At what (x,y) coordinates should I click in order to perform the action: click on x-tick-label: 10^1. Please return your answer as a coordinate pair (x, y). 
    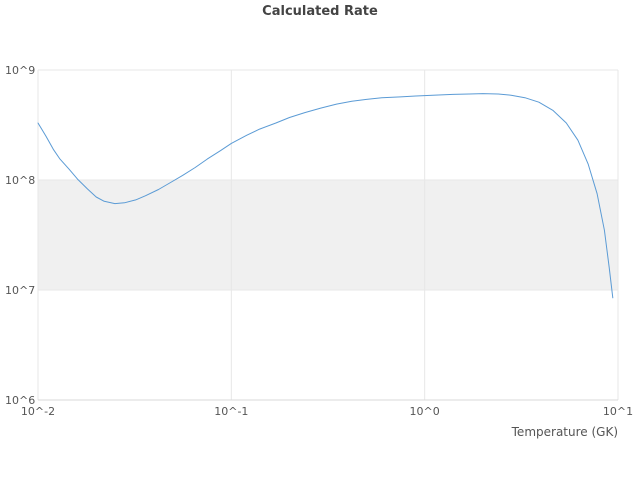
    Looking at the image, I should click on (618, 411).